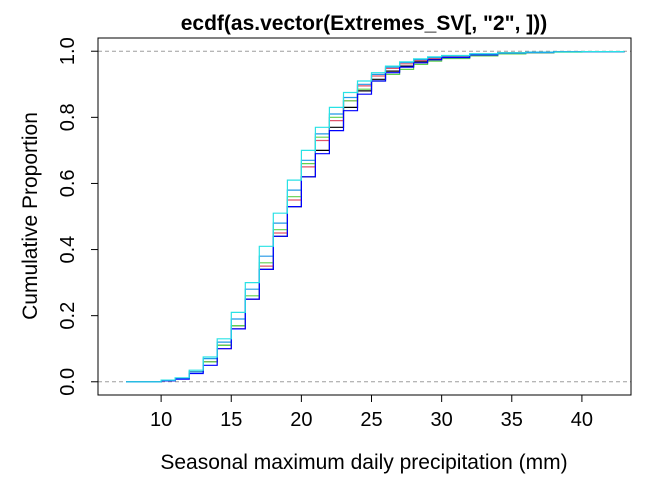 This screenshot has width=672, height=480. What do you see at coordinates (442, 420) in the screenshot?
I see `x-tick-label-4: 30` at bounding box center [442, 420].